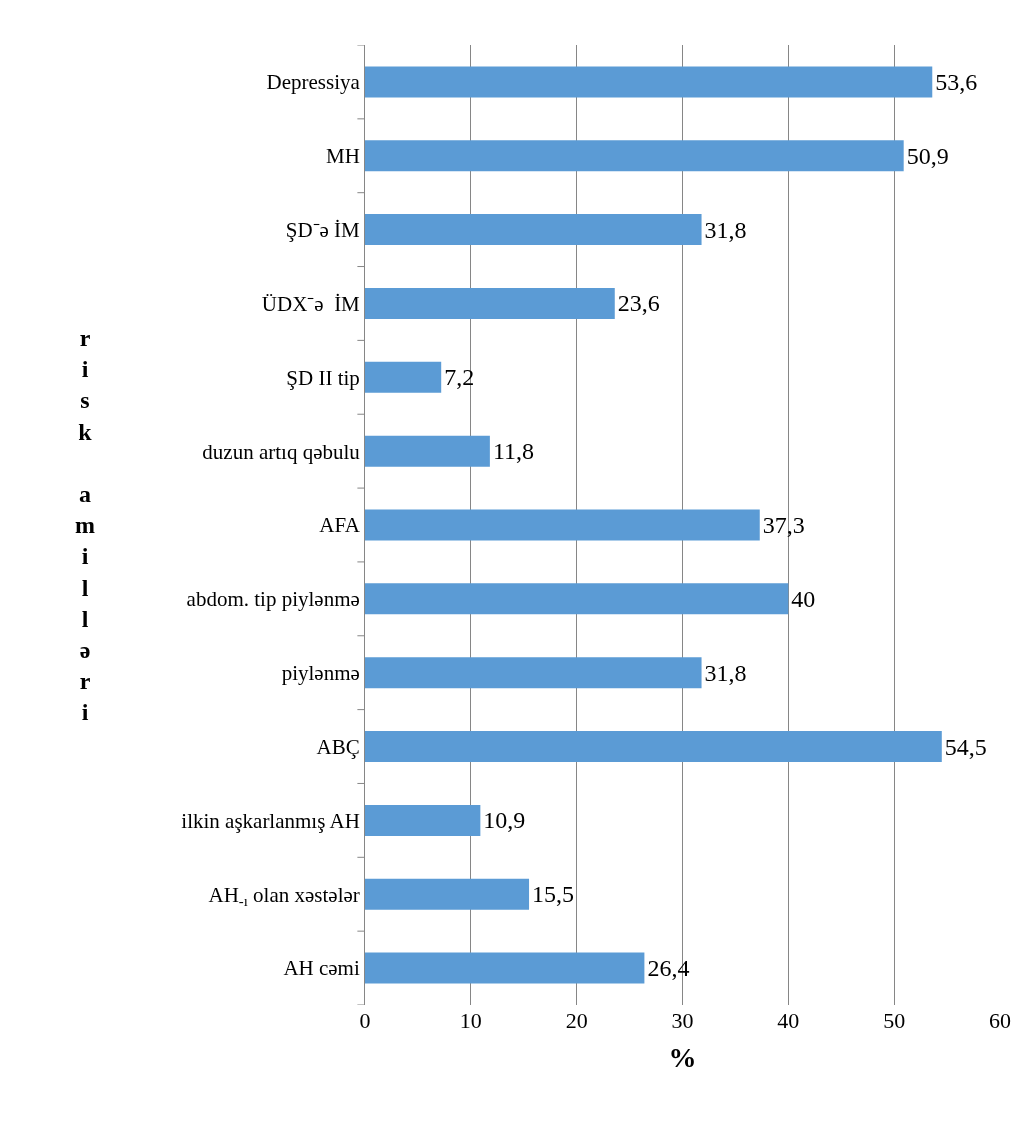 This screenshot has width=1032, height=1133. I want to click on data-label: 7,2, so click(459, 377).